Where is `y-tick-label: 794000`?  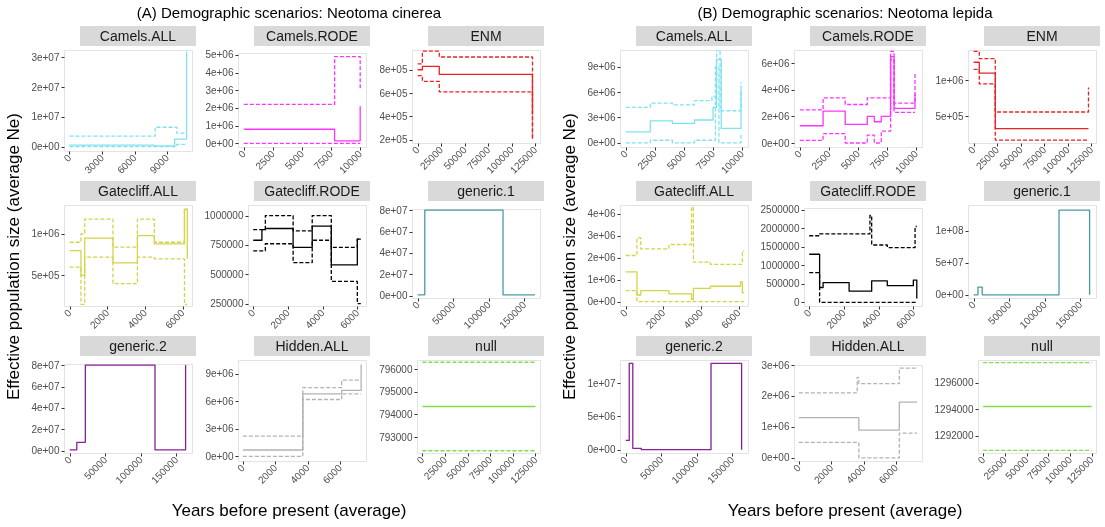 y-tick-label: 794000 is located at coordinates (396, 414).